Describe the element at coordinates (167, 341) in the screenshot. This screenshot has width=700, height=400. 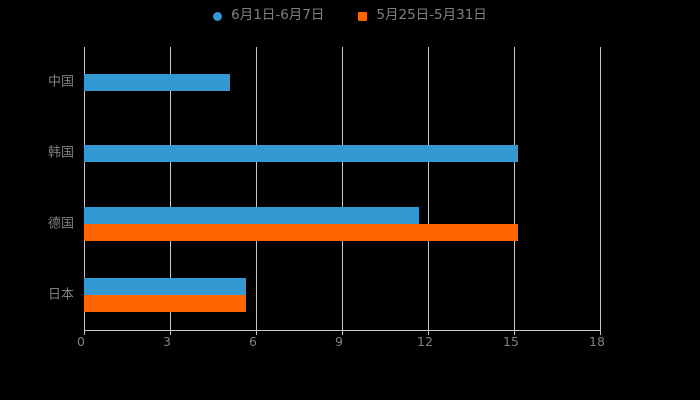
I see `x-tick-label: 3` at that location.